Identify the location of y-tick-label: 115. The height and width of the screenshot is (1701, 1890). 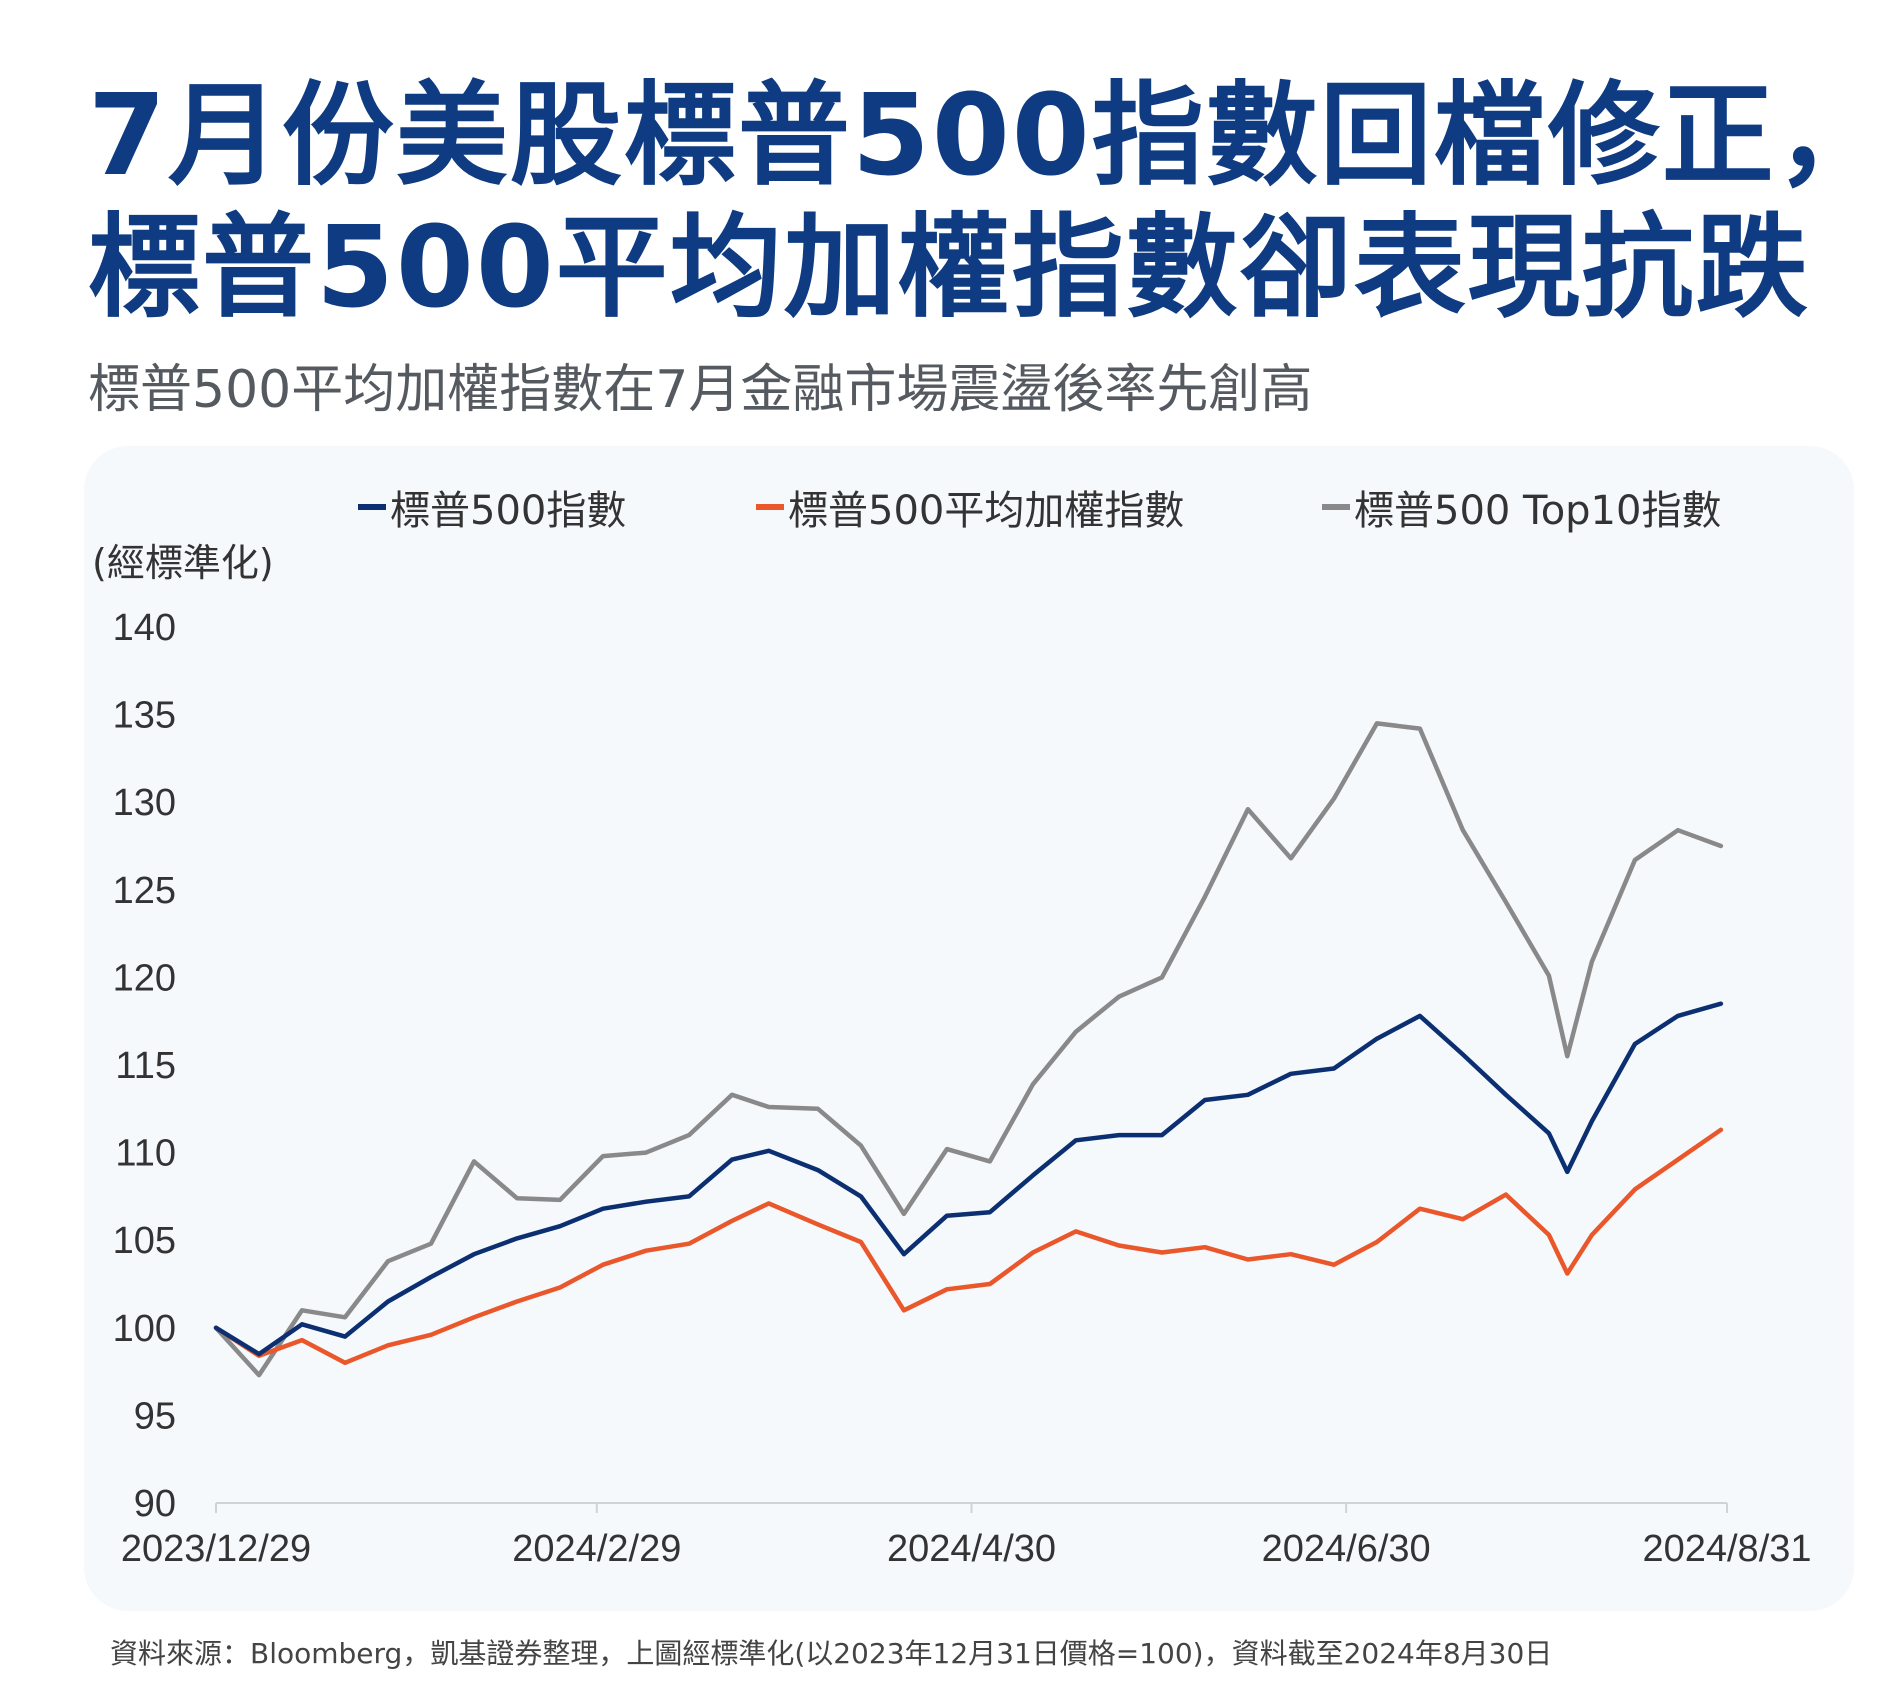
(145, 1066).